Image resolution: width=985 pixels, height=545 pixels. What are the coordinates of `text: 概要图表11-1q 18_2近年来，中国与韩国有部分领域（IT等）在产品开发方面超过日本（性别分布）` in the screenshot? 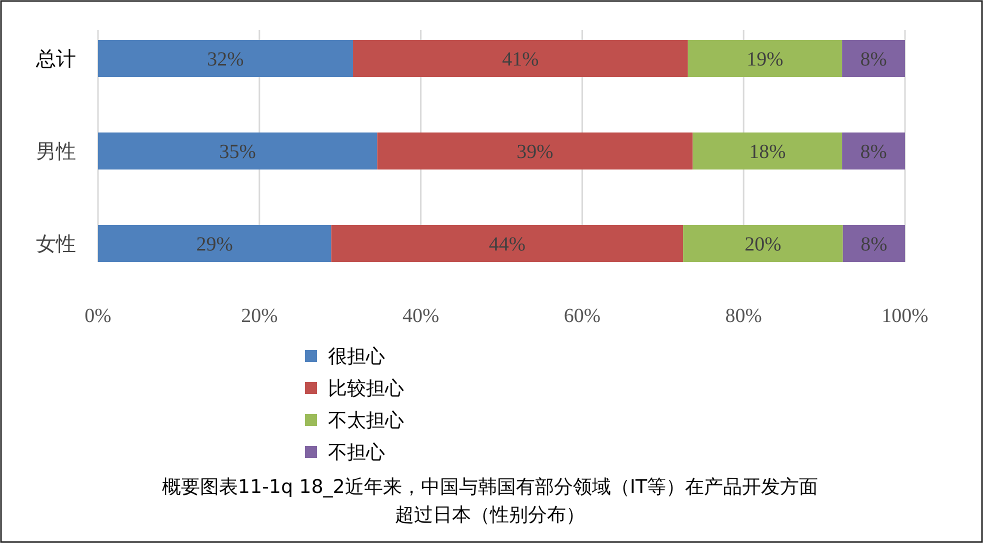 It's located at (490, 501).